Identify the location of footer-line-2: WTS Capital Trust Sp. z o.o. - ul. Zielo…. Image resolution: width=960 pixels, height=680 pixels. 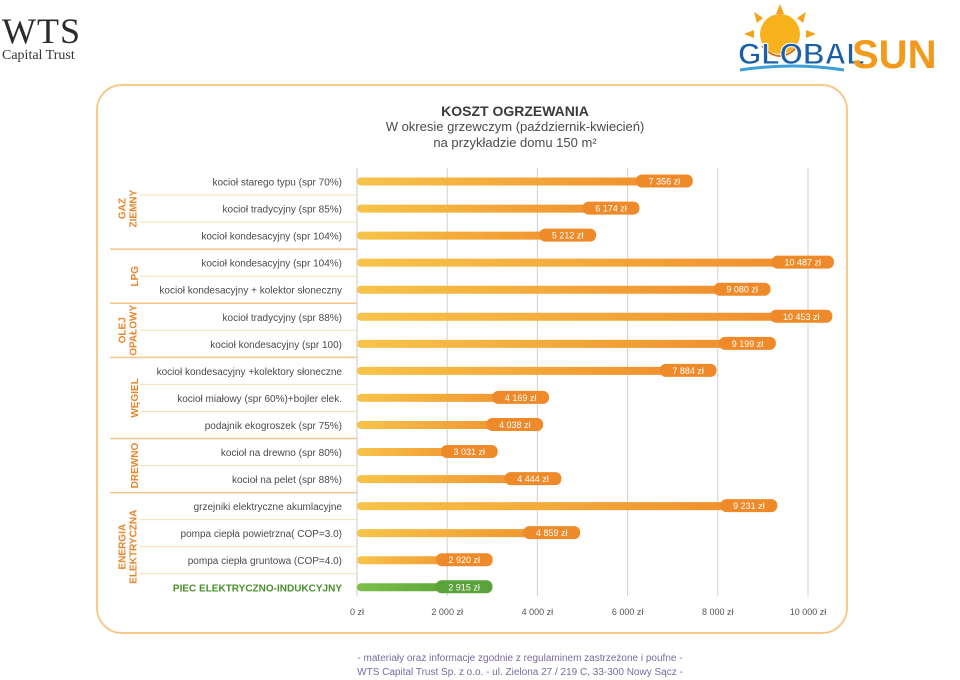
(520, 672).